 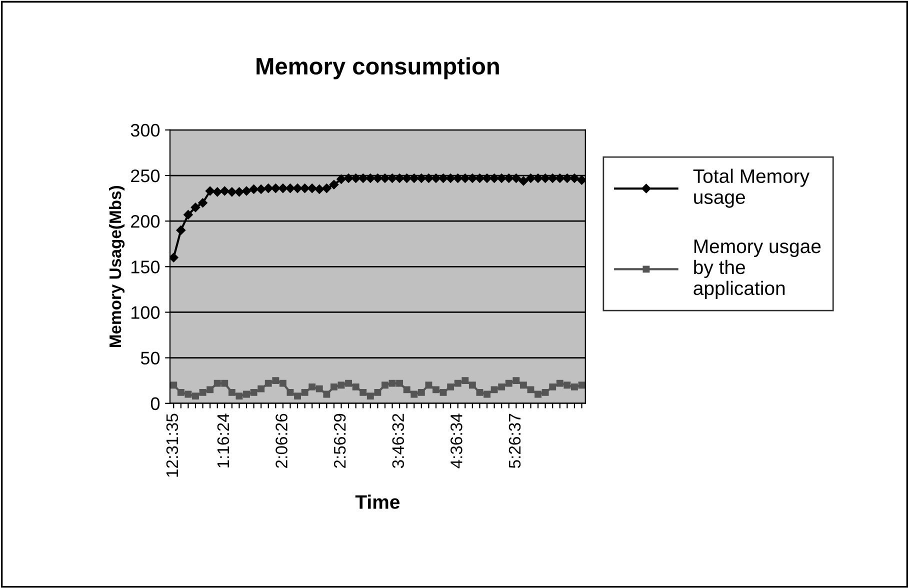 What do you see at coordinates (155, 403) in the screenshot?
I see `y-tick-label: 0` at bounding box center [155, 403].